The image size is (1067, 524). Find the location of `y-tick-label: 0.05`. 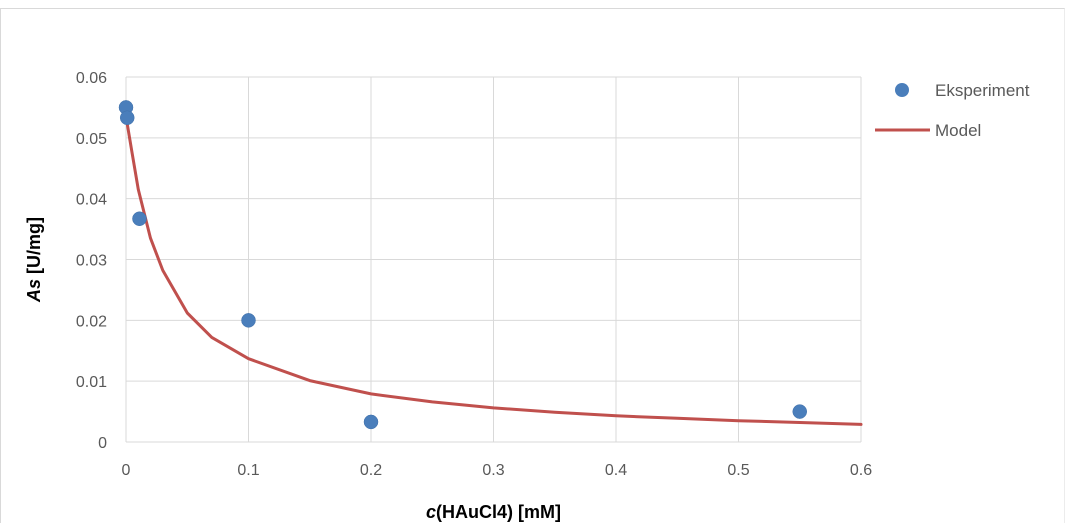

y-tick-label: 0.05 is located at coordinates (91, 139).